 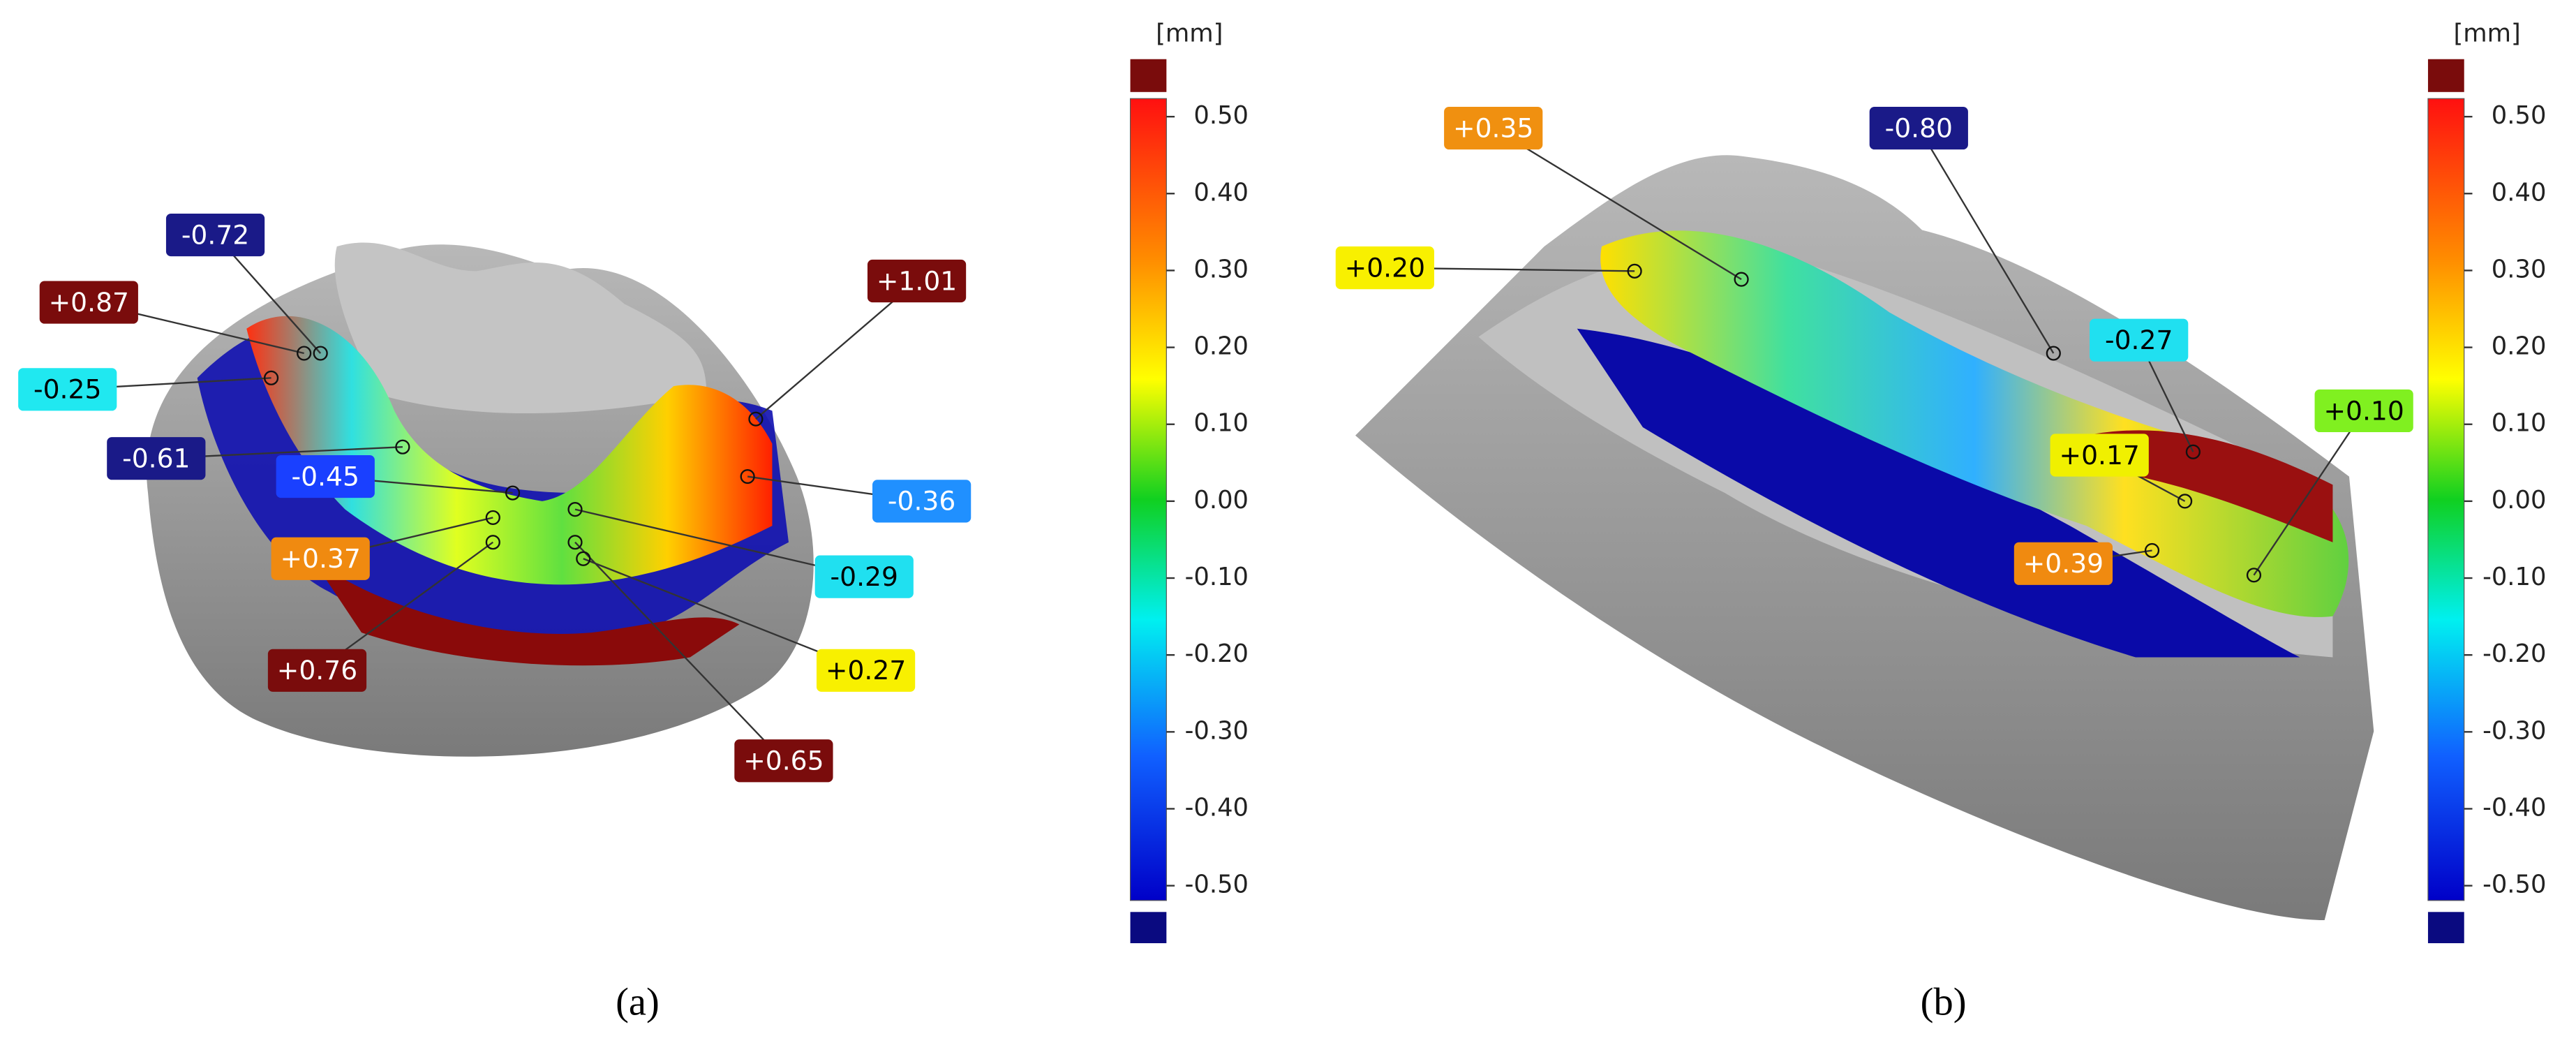 I want to click on deviation-label: +0.17, so click(x=2100, y=455).